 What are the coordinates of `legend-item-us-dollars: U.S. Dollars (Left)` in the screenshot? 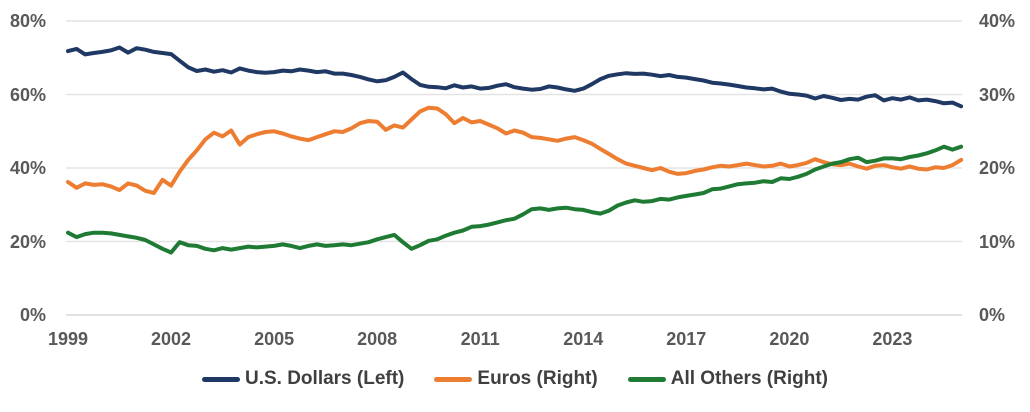 It's located at (303, 379).